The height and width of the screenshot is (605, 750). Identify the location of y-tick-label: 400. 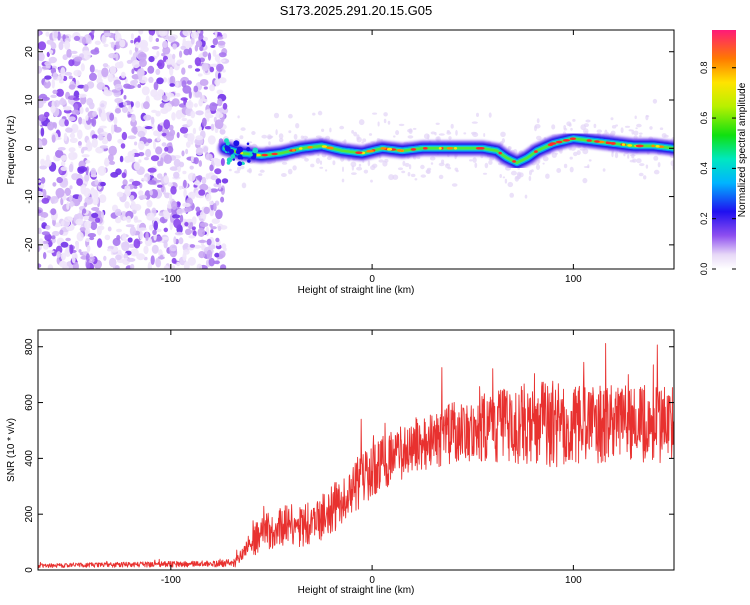
(29, 458).